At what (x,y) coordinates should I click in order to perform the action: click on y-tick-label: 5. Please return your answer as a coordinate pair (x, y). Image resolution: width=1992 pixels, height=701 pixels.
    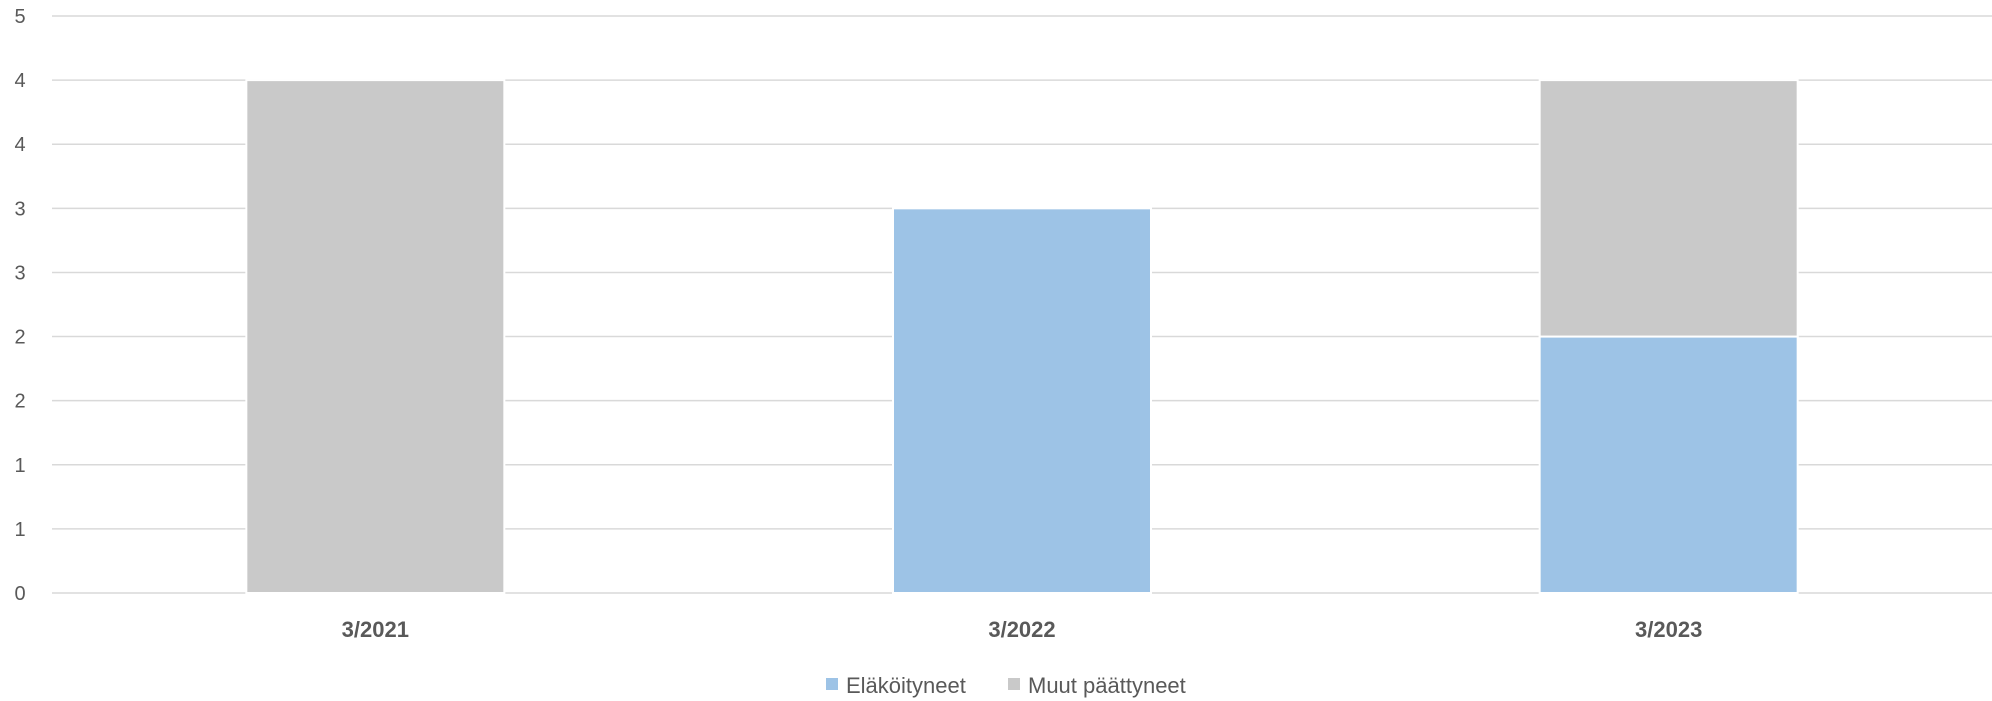
    Looking at the image, I should click on (19, 17).